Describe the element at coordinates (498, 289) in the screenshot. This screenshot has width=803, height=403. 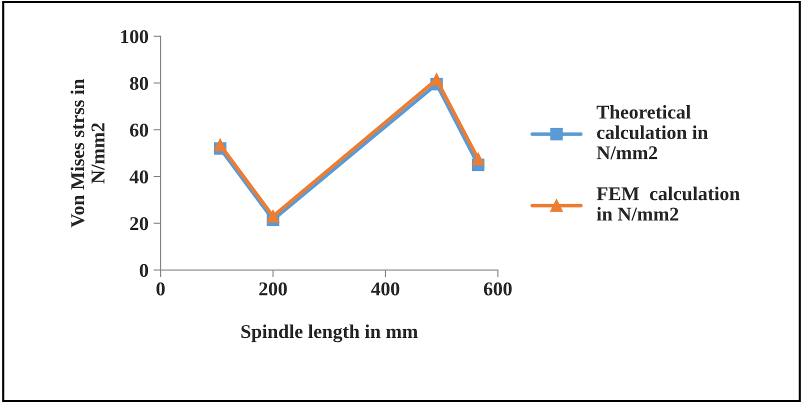
I see `x-tick-label: 600` at that location.